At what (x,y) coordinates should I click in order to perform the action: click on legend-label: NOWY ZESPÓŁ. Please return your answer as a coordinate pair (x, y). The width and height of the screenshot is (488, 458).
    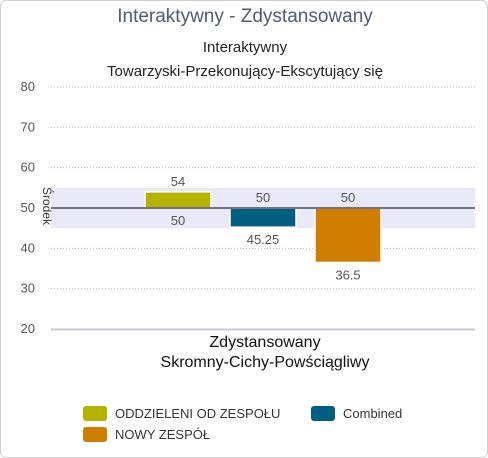
    Looking at the image, I should click on (163, 434).